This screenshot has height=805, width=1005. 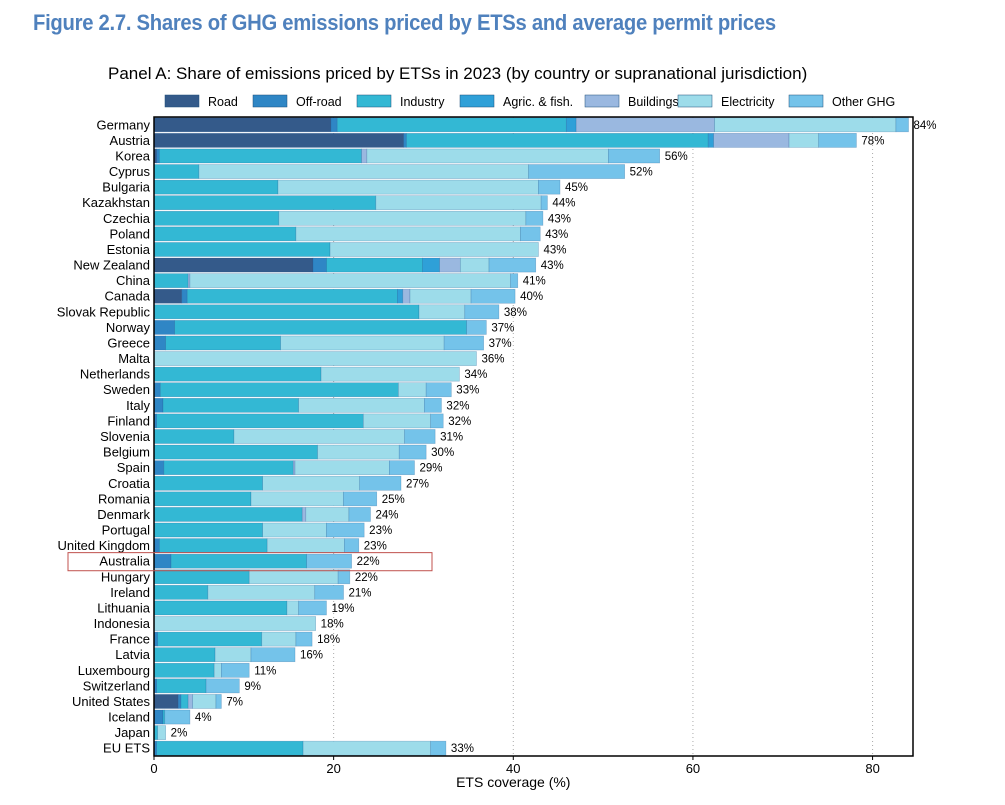 What do you see at coordinates (218, 701) in the screenshot?
I see `bar-united-states-other-ghg` at bounding box center [218, 701].